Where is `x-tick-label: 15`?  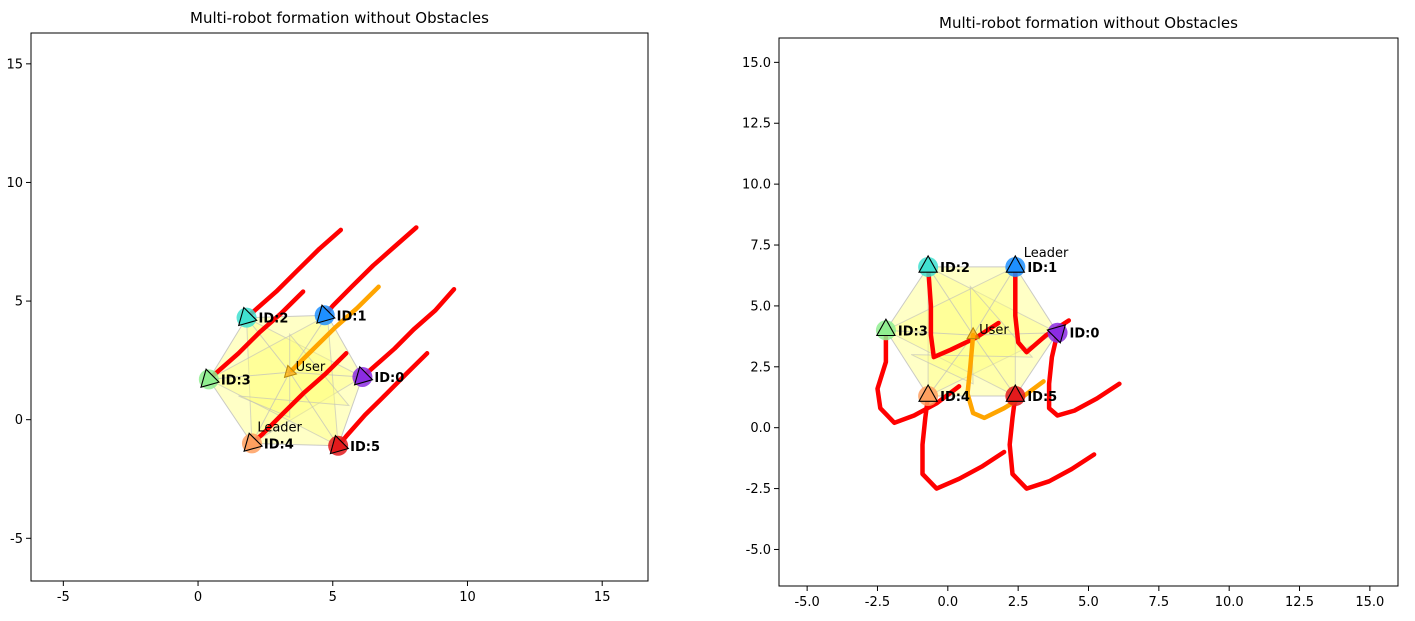 x-tick-label: 15 is located at coordinates (602, 597).